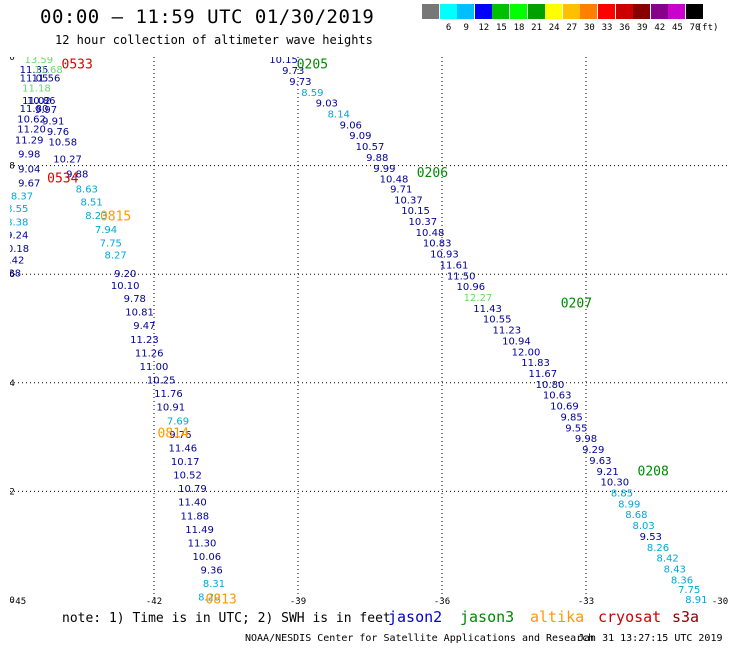 The image size is (740, 650). What do you see at coordinates (696, 600) in the screenshot?
I see `wave-height-label: 8.91` at bounding box center [696, 600].